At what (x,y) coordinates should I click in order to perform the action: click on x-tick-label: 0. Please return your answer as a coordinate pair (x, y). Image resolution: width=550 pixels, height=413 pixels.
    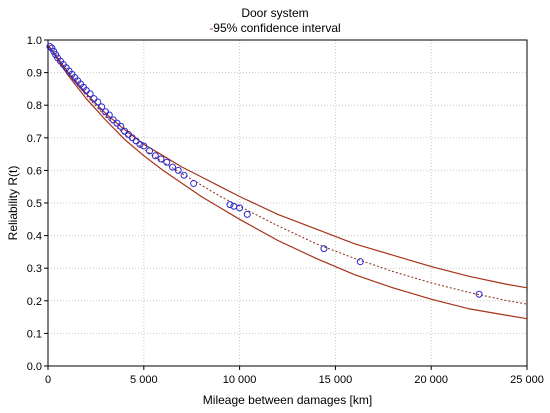
    Looking at the image, I should click on (48, 380).